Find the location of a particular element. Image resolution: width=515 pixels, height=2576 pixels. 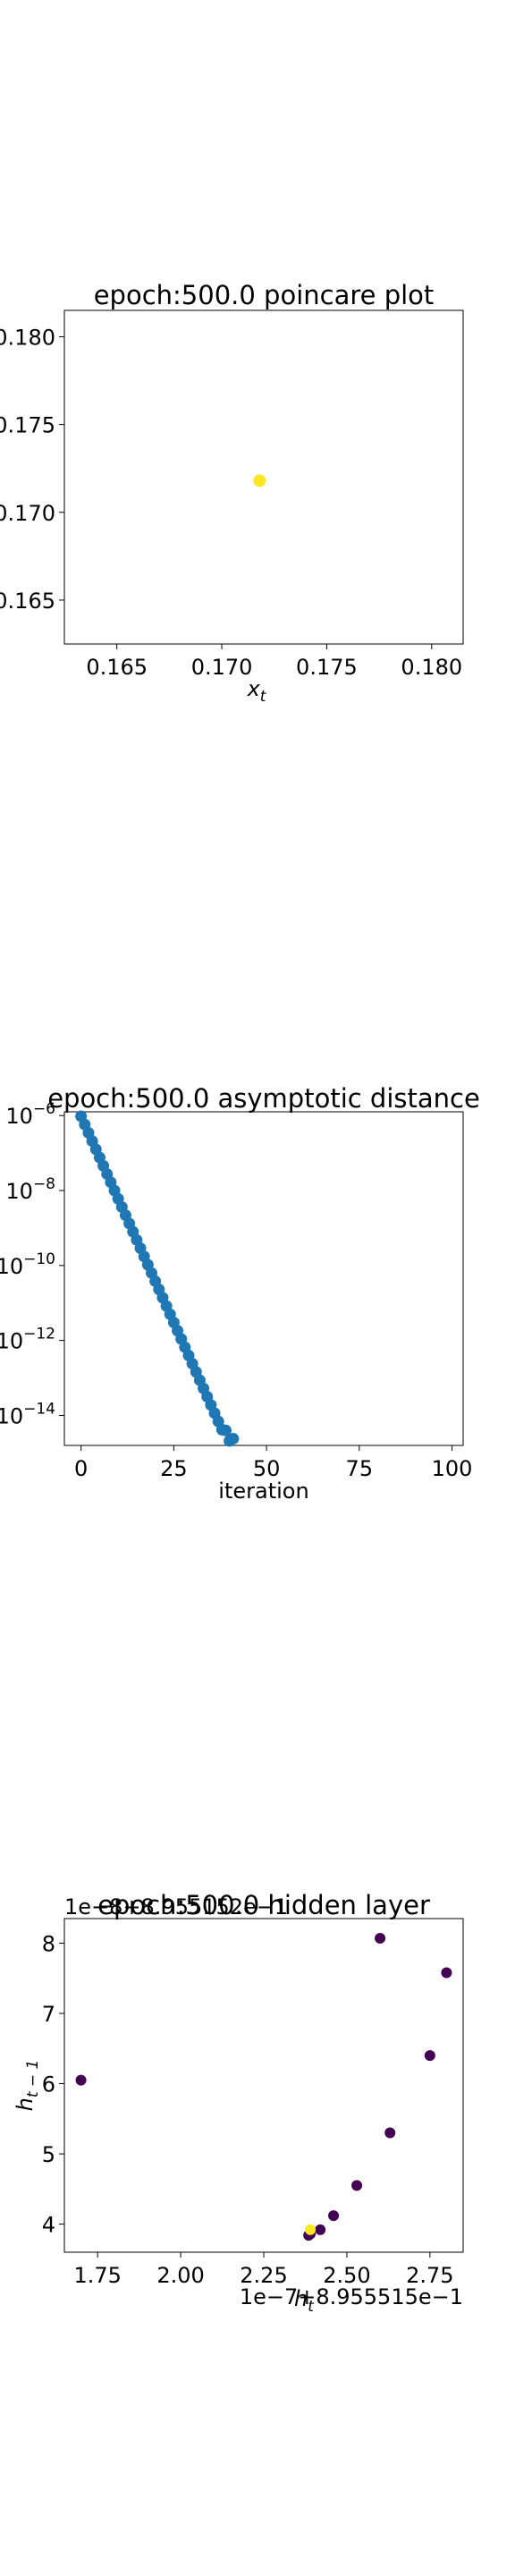

x-tick-label: 25 is located at coordinates (174, 1468).